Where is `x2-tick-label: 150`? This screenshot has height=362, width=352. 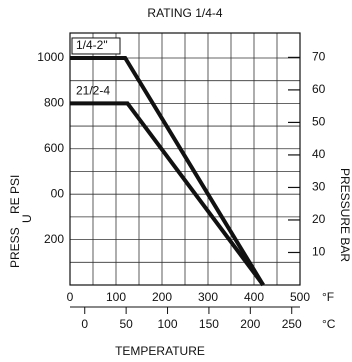 x2-tick-label: 150 is located at coordinates (209, 324).